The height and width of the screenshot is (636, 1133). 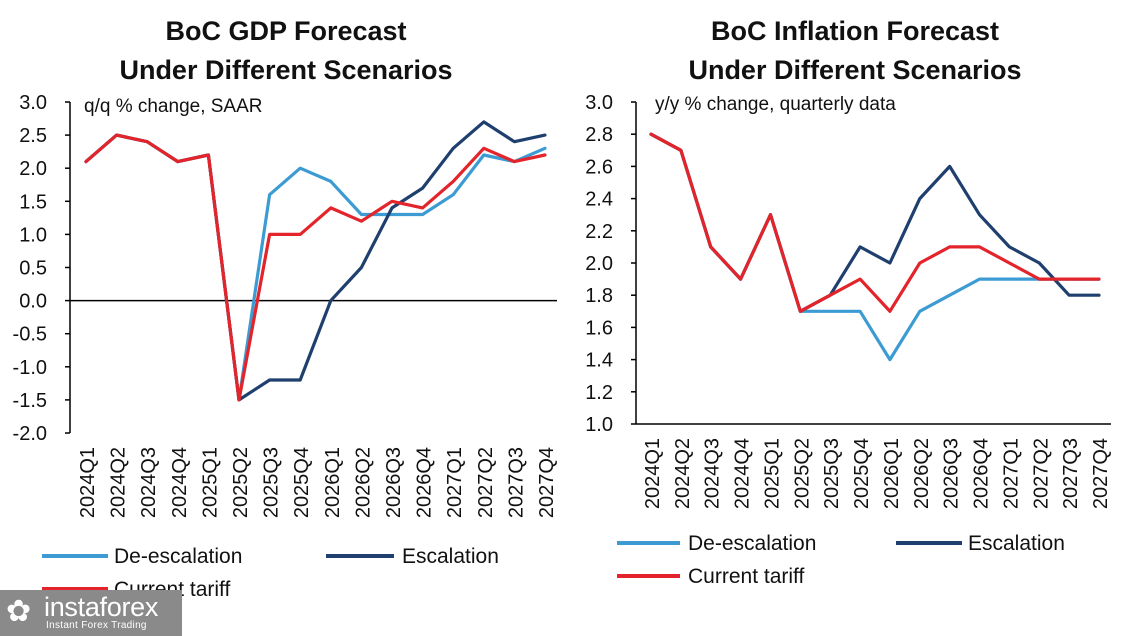 What do you see at coordinates (19, 611) in the screenshot?
I see `instaforex-logo-icon: ✿` at bounding box center [19, 611].